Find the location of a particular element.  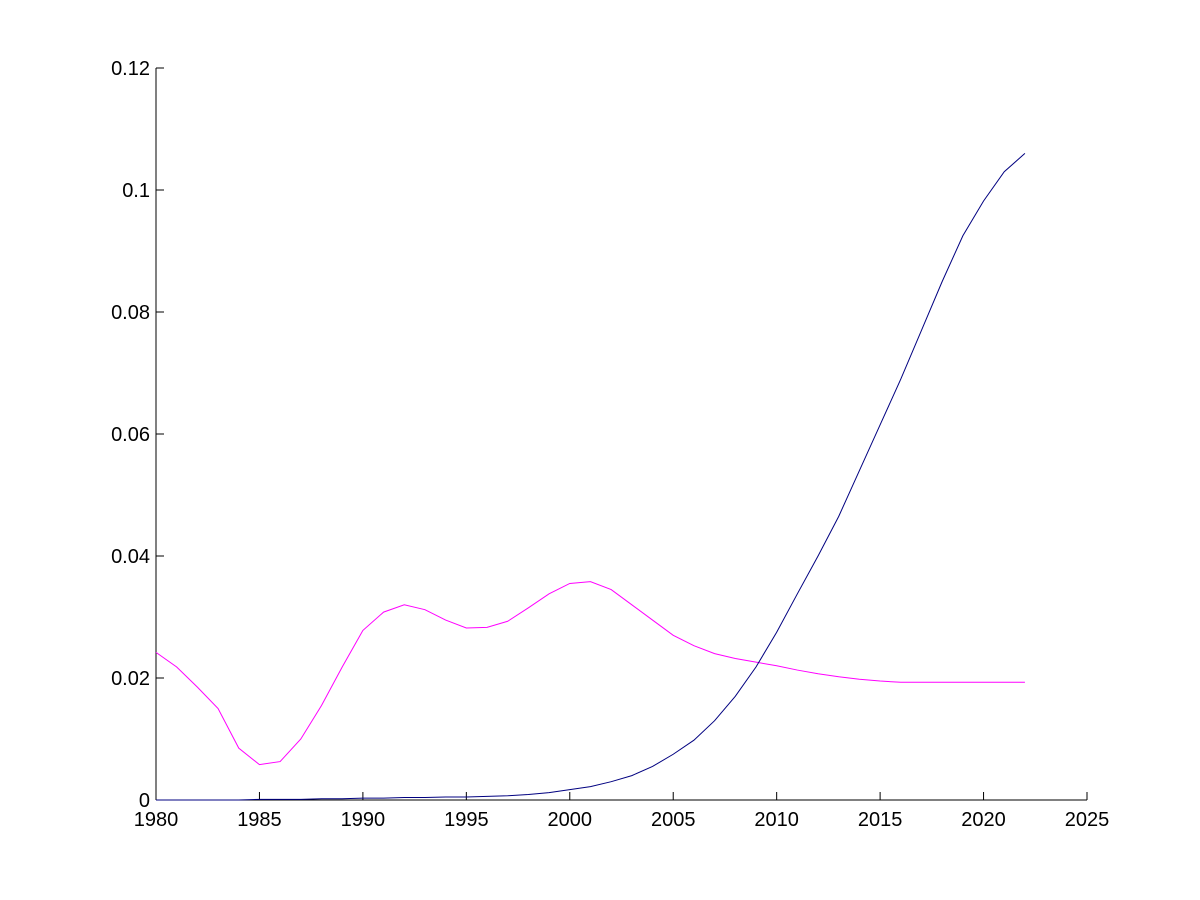

y-tick-label: 0.02 is located at coordinates (130, 679).